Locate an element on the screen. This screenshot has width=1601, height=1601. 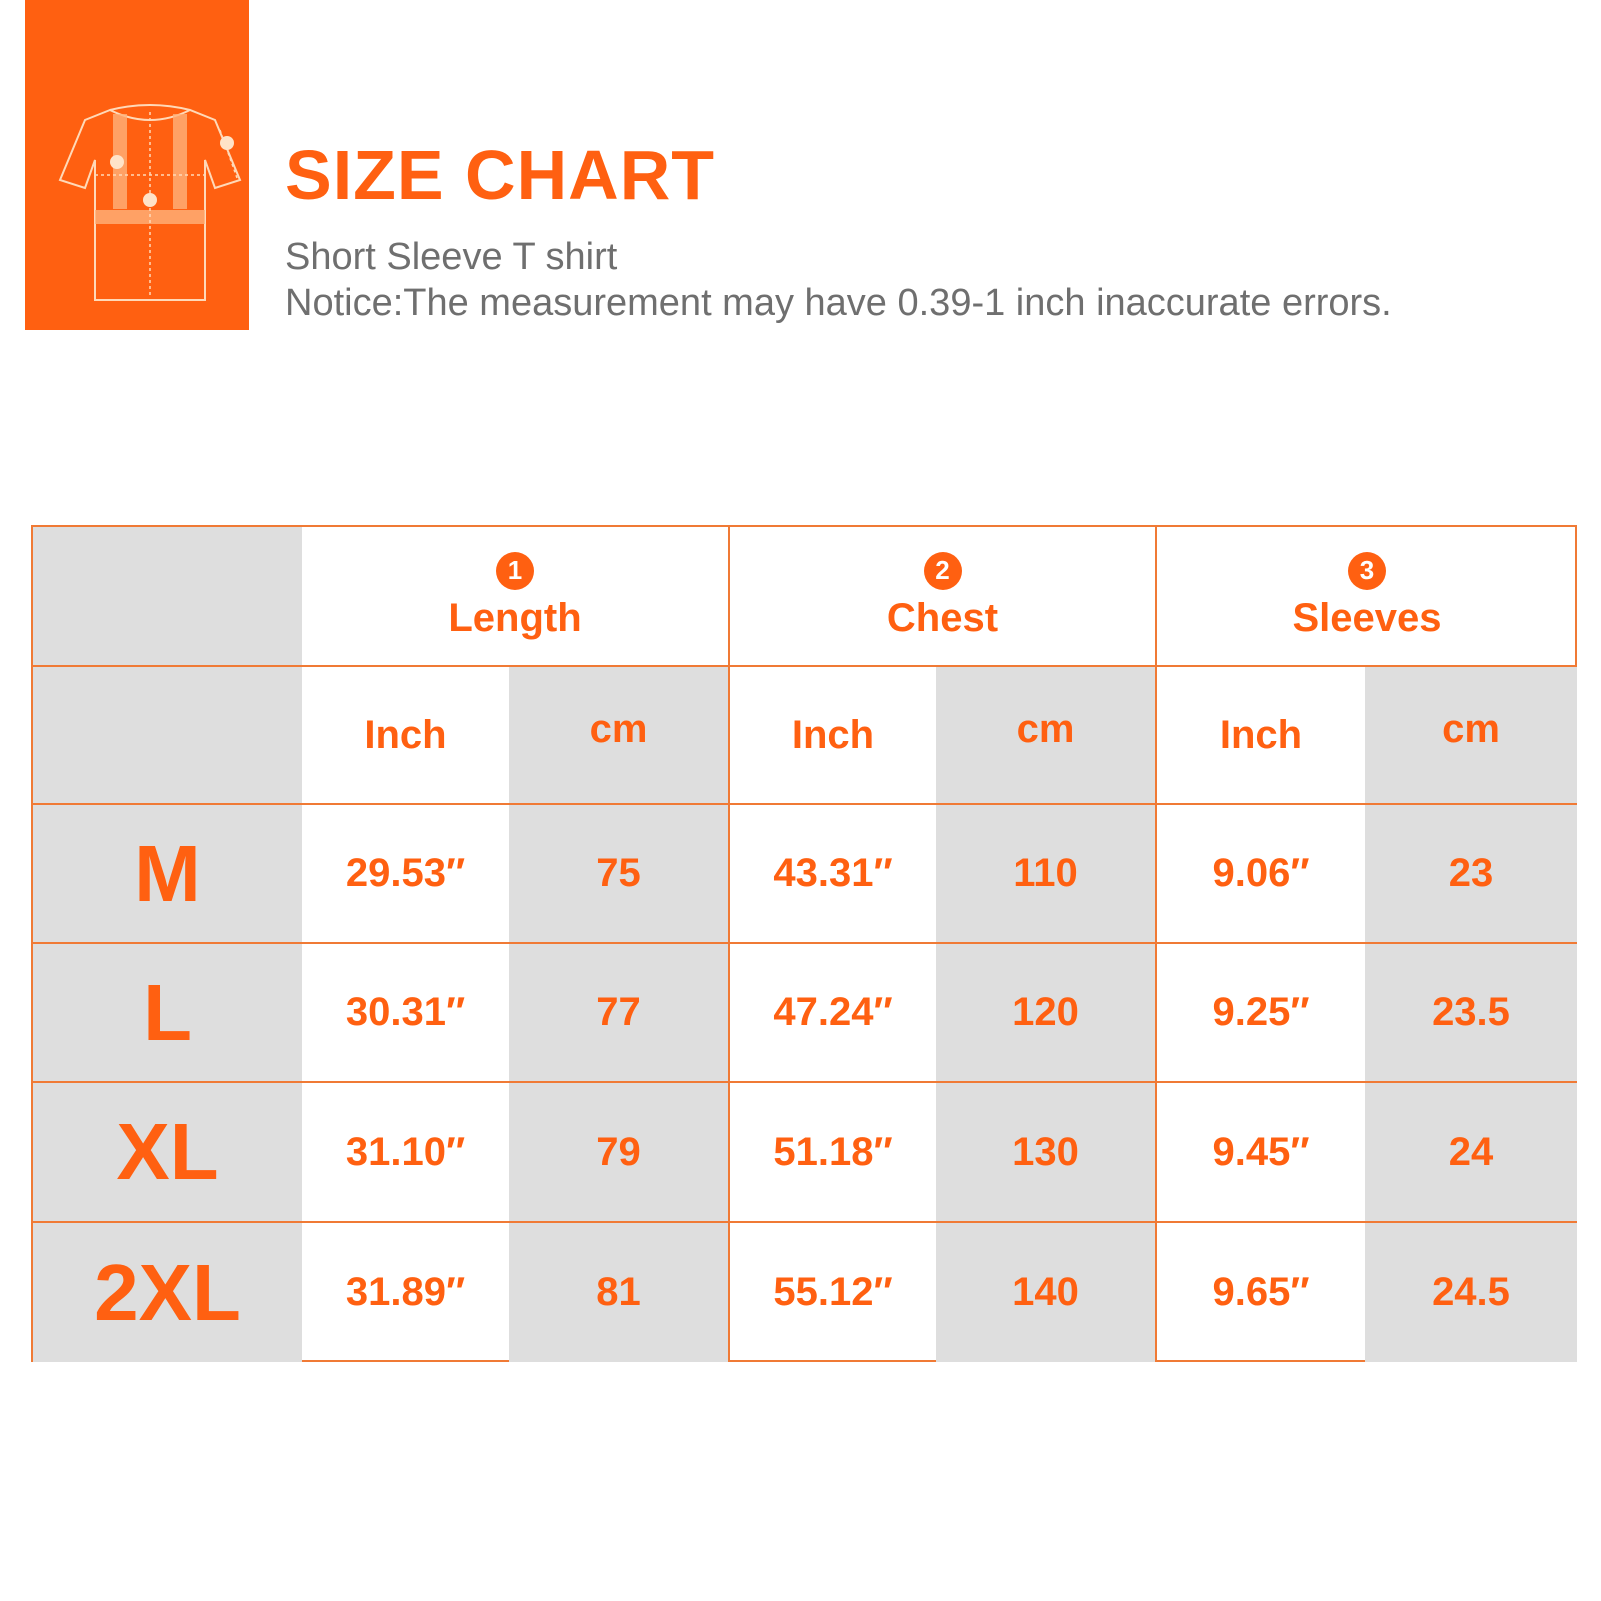
value-cell: 55.12″ is located at coordinates (833, 1292).